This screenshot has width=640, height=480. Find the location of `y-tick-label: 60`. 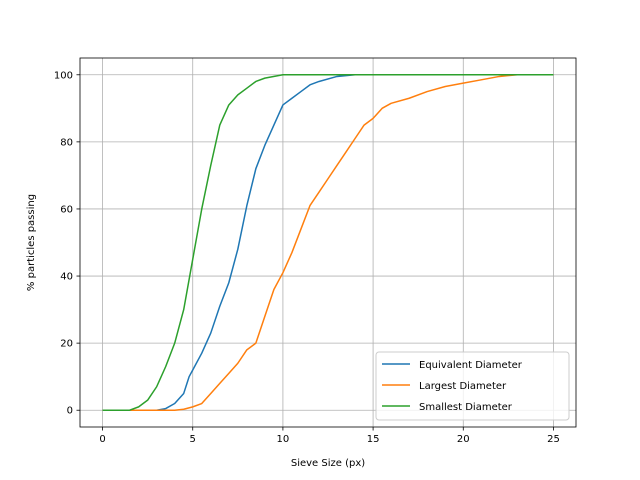

y-tick-label: 60 is located at coordinates (66, 209).